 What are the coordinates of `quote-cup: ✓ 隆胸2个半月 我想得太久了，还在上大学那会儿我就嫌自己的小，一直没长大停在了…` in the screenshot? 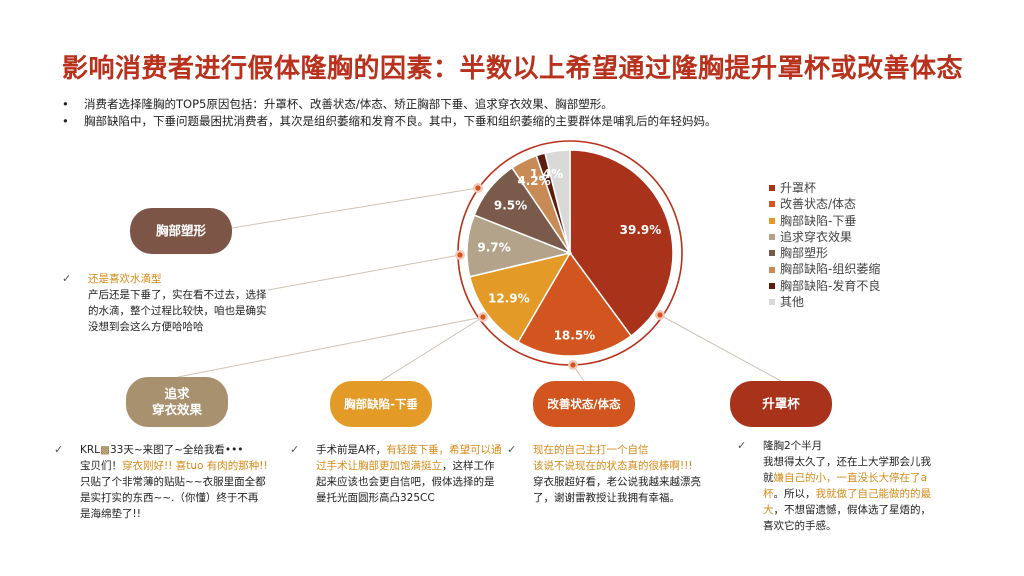 It's located at (838, 486).